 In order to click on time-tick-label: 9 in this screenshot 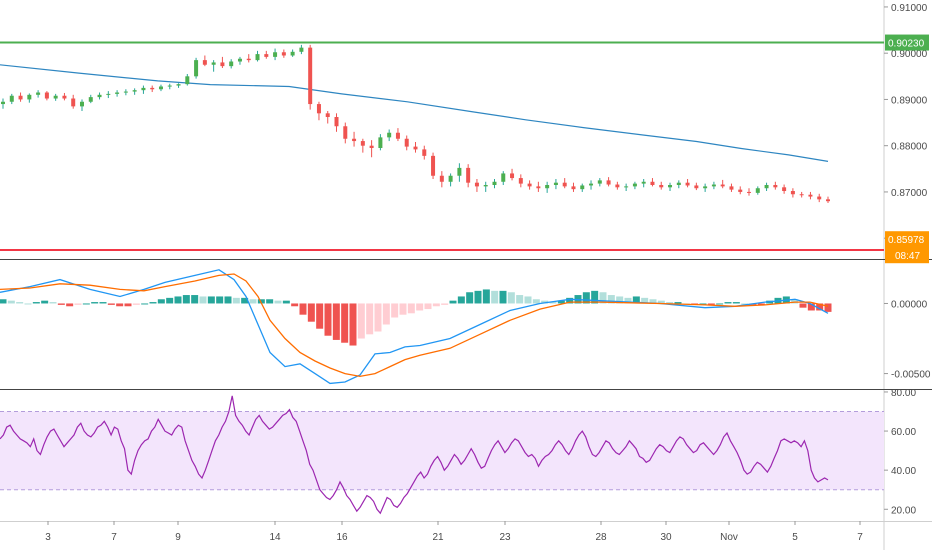, I will do `click(178, 537)`.